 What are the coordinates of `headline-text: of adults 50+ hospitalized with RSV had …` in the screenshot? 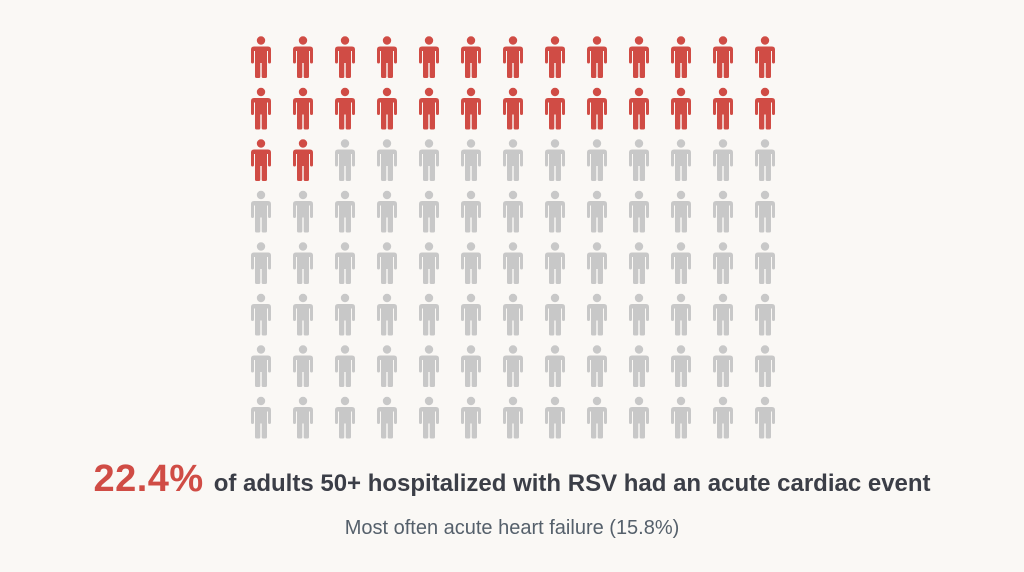 It's located at (572, 483).